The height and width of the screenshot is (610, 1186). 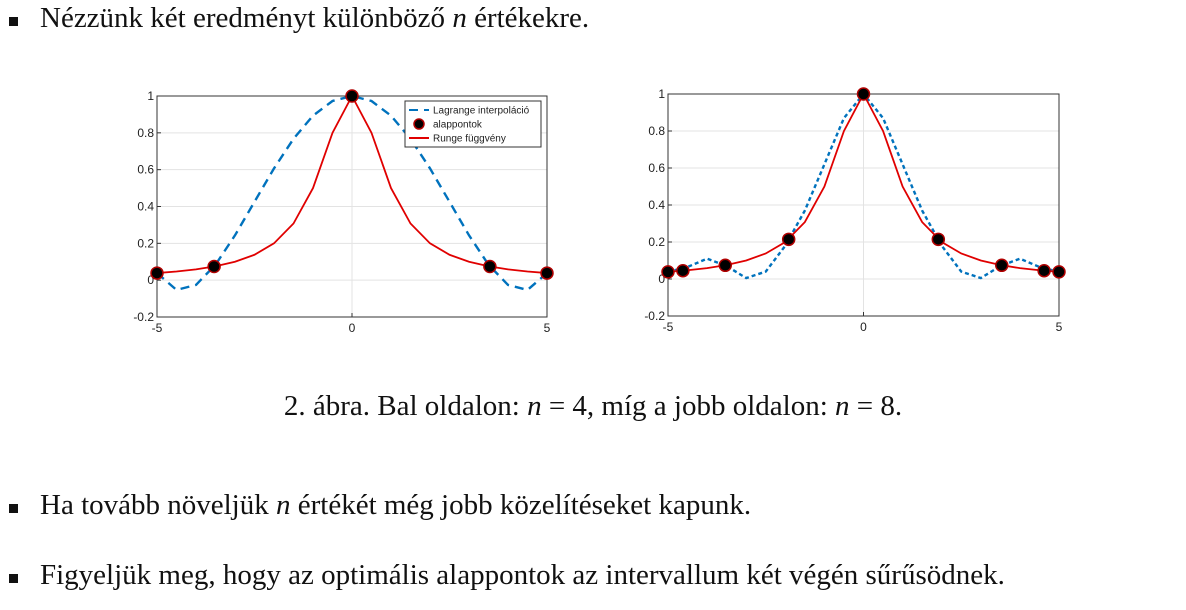 I want to click on legend-label: Runge függvény, so click(x=469, y=139).